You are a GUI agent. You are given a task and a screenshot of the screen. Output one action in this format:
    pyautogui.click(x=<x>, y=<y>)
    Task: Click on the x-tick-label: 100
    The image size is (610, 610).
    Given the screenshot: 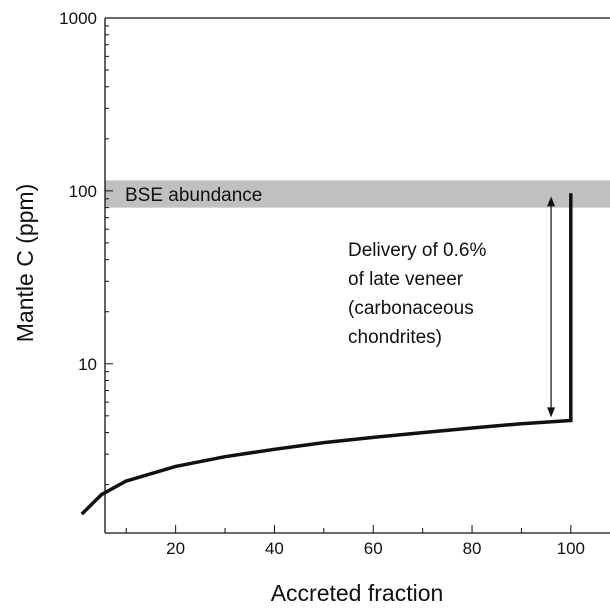 What is the action you would take?
    pyautogui.click(x=571, y=548)
    